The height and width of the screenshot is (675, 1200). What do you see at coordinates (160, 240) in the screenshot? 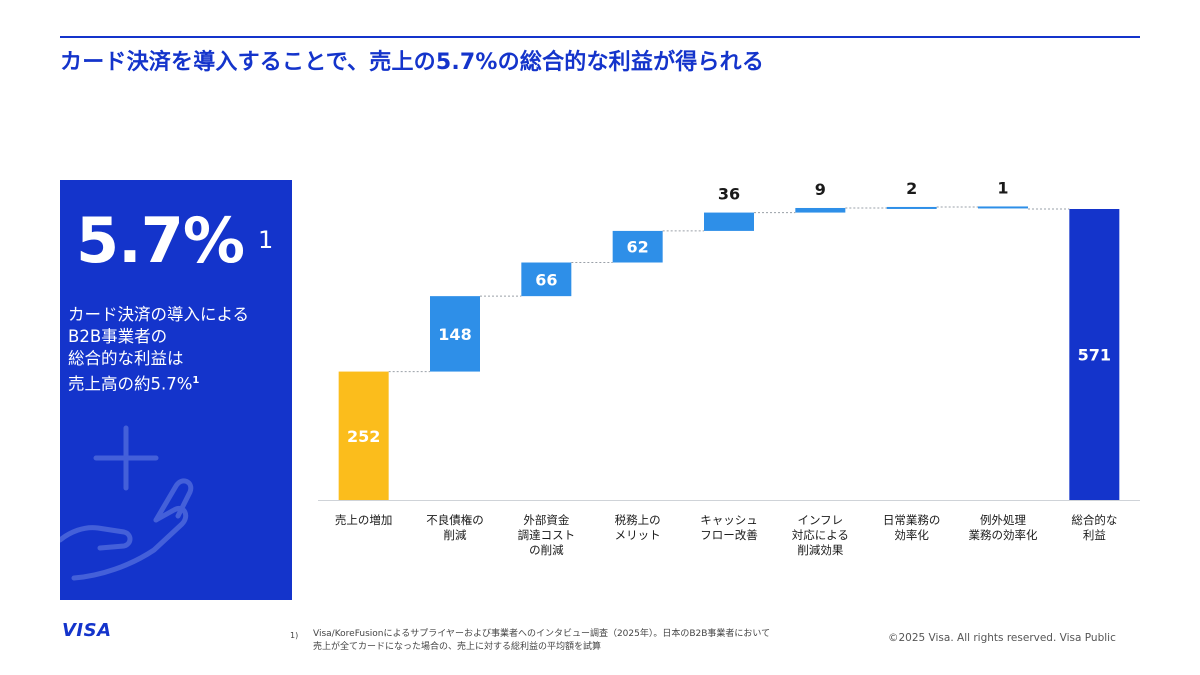
I see `kpi-value: 5.7%` at bounding box center [160, 240].